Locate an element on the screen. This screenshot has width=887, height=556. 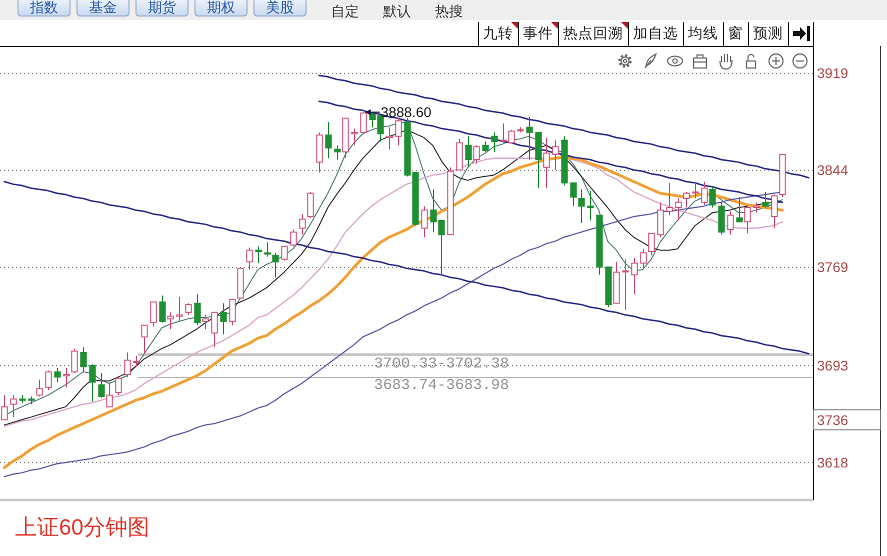
y-tick-label: 3919 is located at coordinates (832, 72).